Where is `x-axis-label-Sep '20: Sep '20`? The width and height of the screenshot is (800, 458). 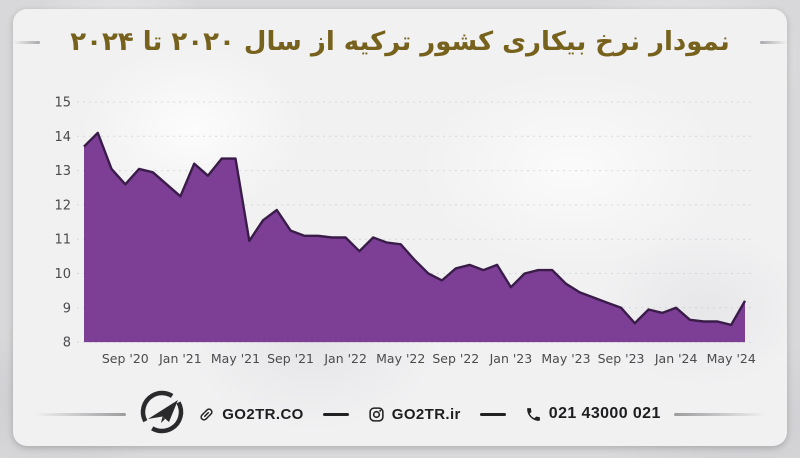 x-axis-label-Sep '20: Sep '20 is located at coordinates (125, 358).